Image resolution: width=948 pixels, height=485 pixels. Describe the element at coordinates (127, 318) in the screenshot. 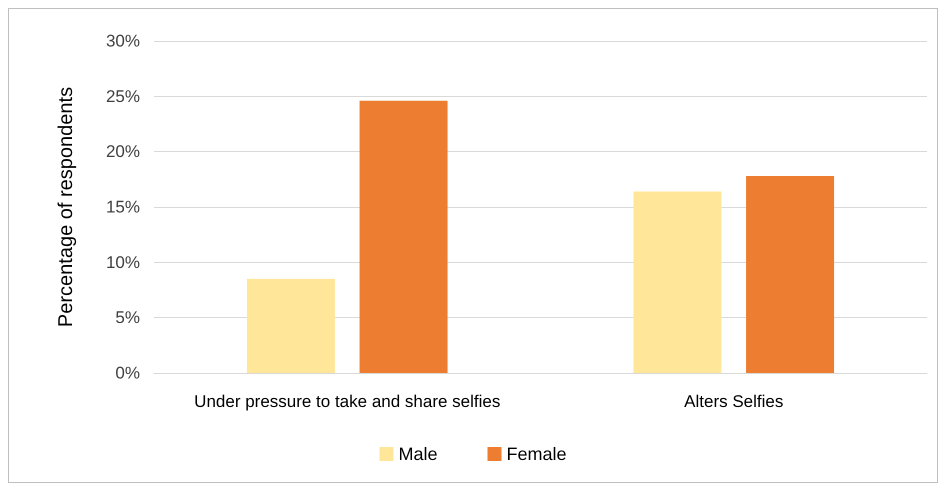

I see `y-tick-label: 5%` at that location.